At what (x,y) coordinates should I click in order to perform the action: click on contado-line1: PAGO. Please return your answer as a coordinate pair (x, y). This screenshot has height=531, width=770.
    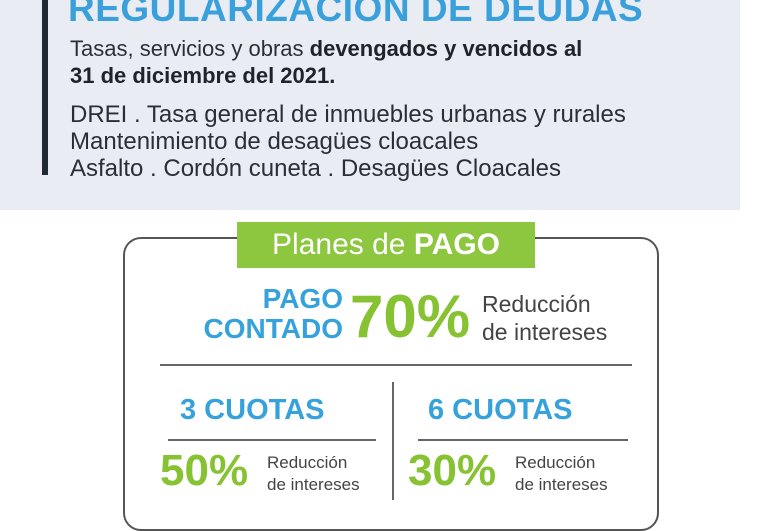
    Looking at the image, I should click on (302, 298).